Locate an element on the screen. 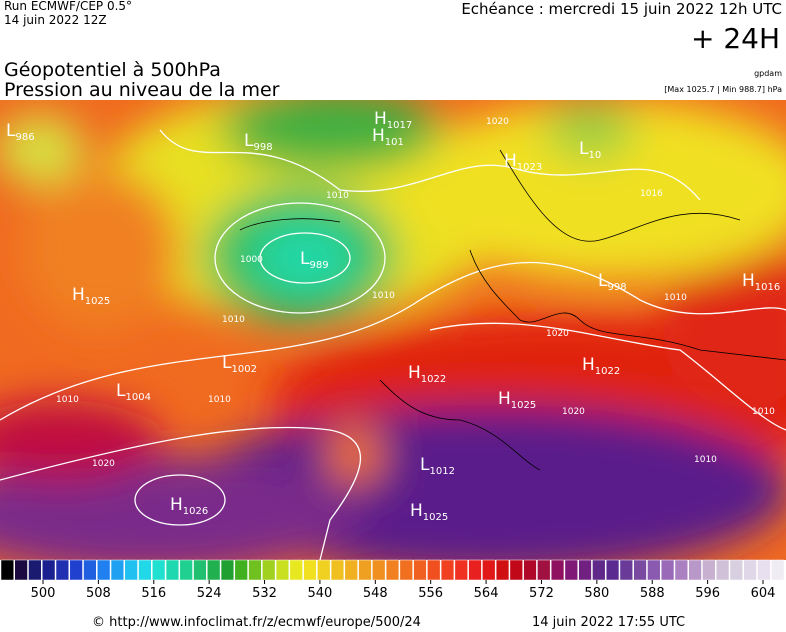  colorbar-tick-label: 556 is located at coordinates (430, 593).